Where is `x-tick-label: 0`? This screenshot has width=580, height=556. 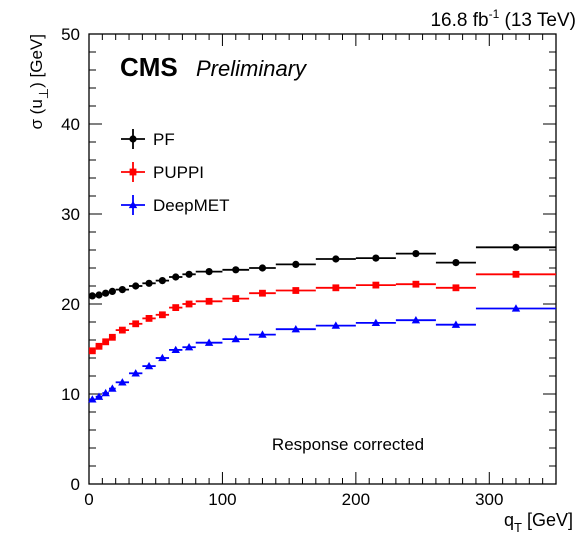
x-tick-label: 0 is located at coordinates (88, 499).